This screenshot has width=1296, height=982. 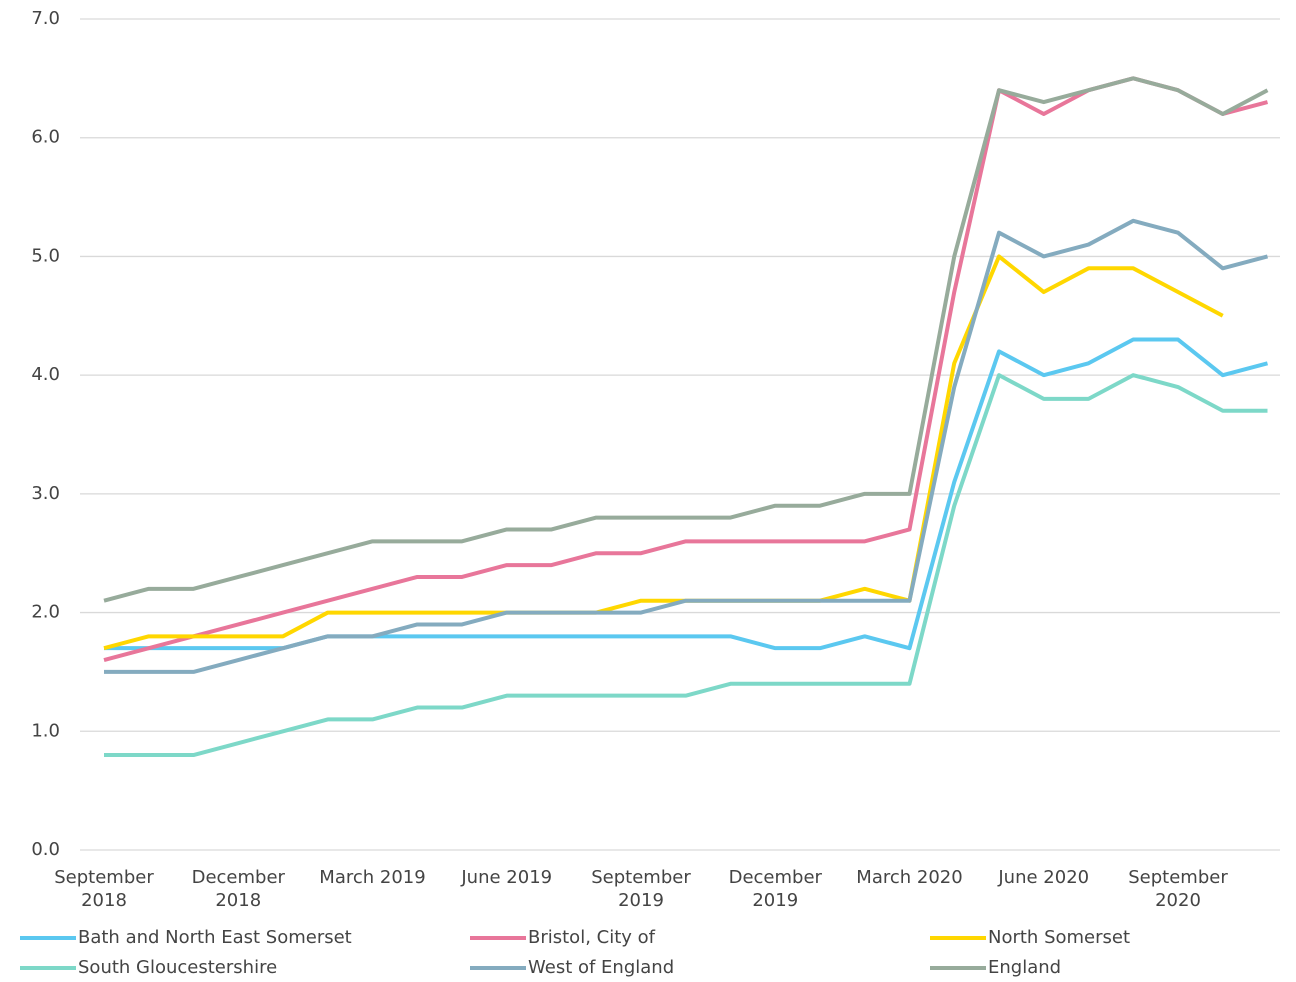 I want to click on y-tick-label: 0.0, so click(x=45, y=849).